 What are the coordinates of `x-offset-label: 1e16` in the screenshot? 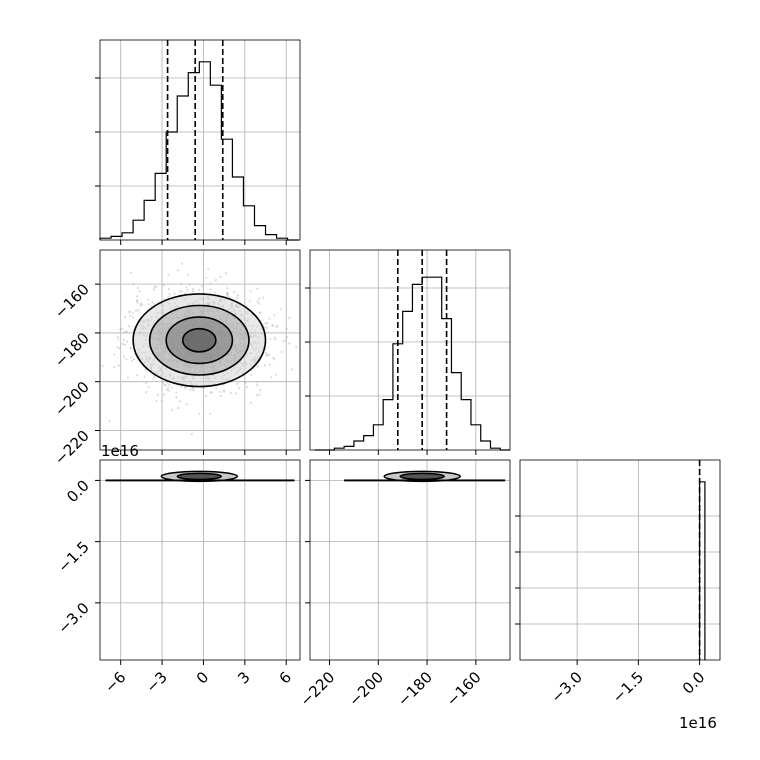 It's located at (698, 723).